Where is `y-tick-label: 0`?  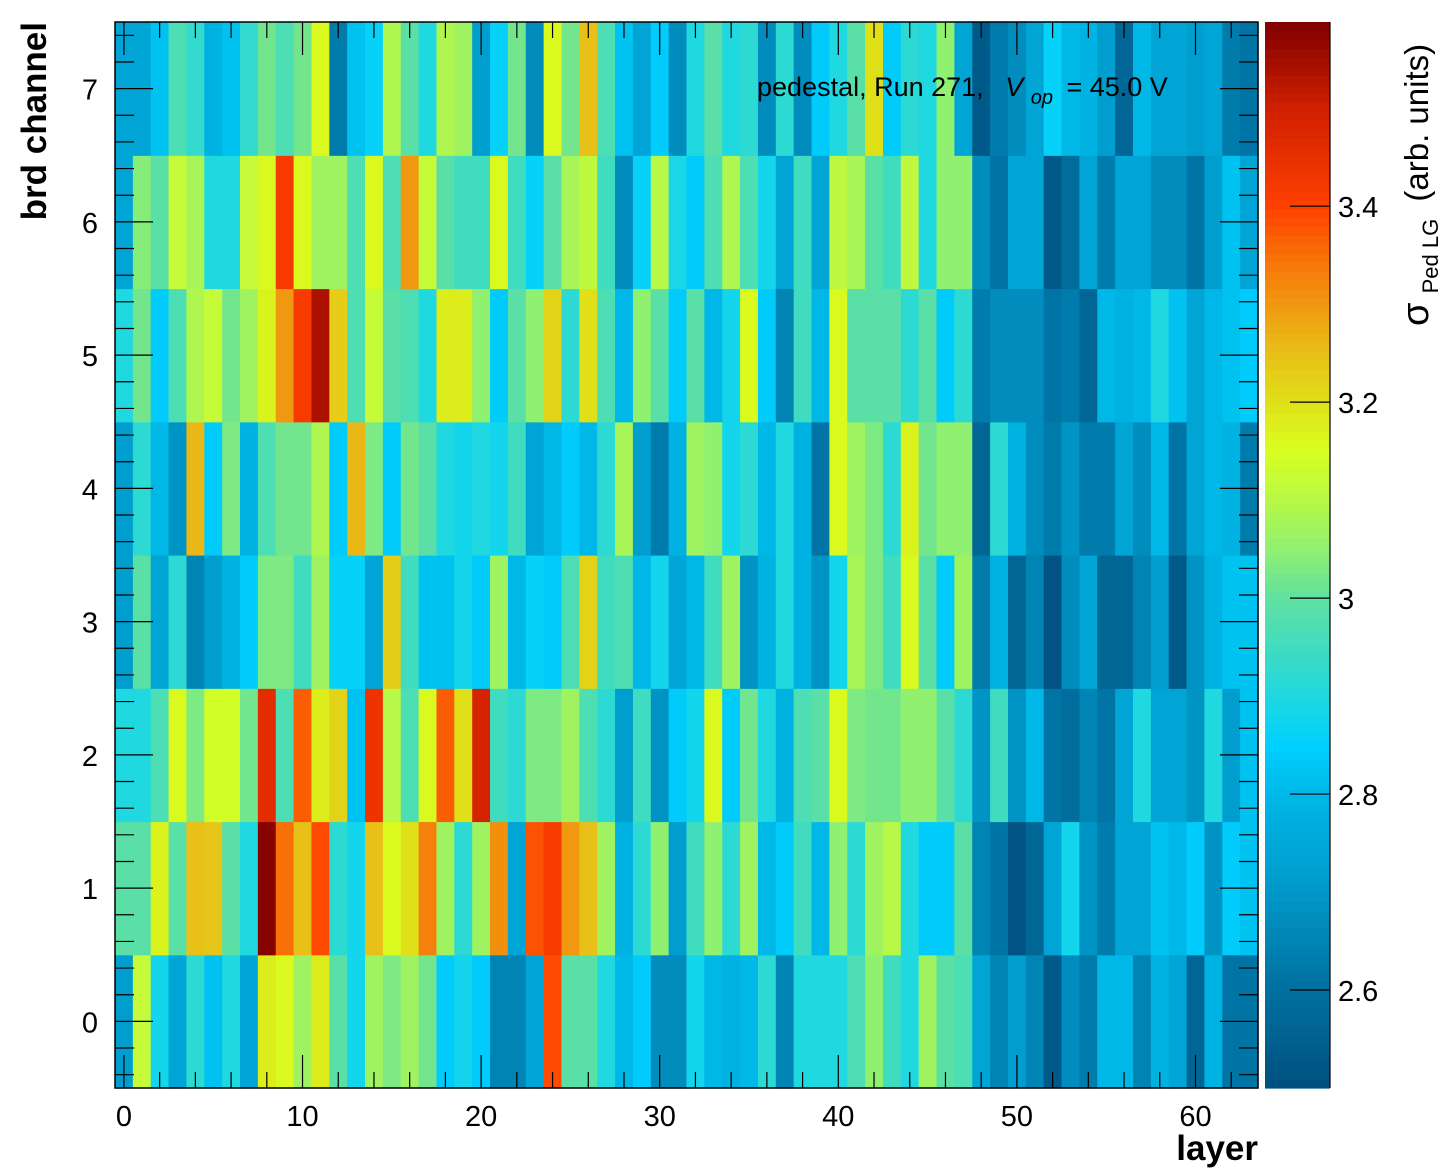
y-tick-label: 0 is located at coordinates (90, 1023).